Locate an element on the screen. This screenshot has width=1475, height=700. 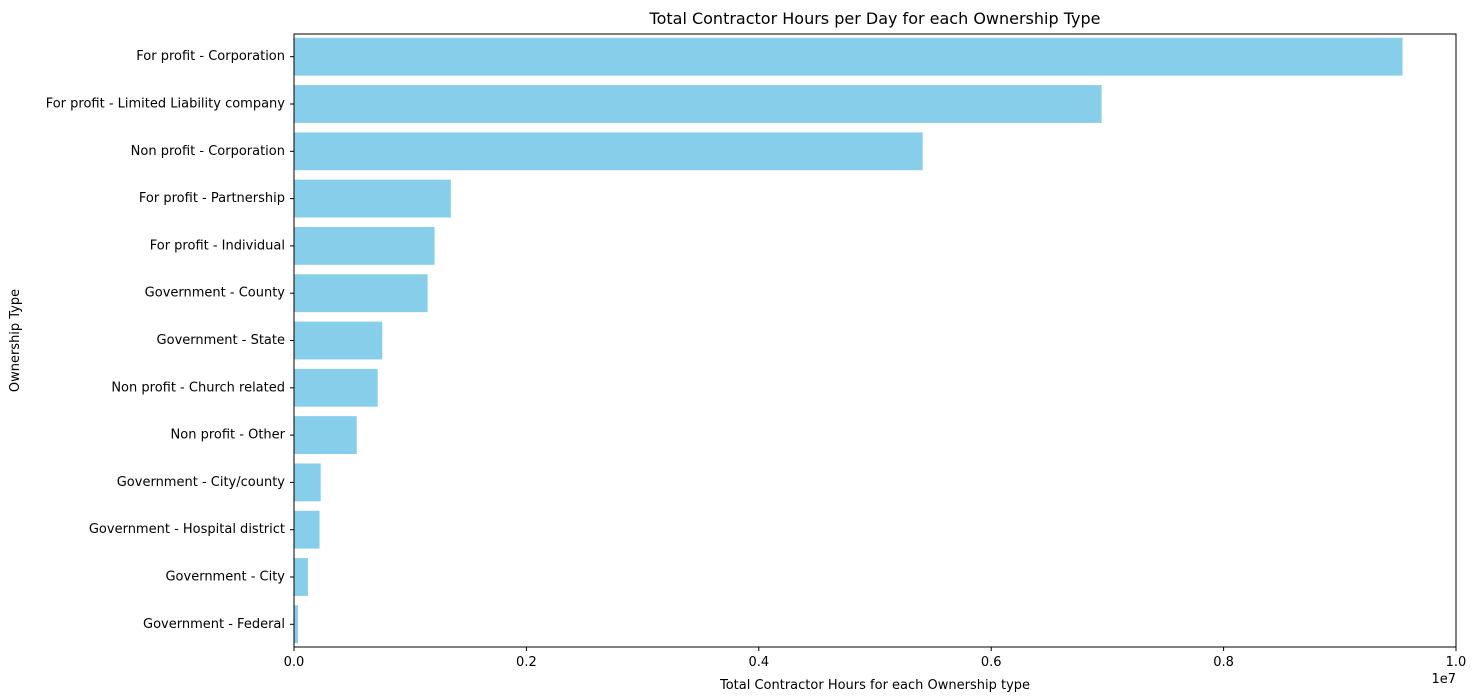
x-tick-label: 0.8 is located at coordinates (1223, 662).